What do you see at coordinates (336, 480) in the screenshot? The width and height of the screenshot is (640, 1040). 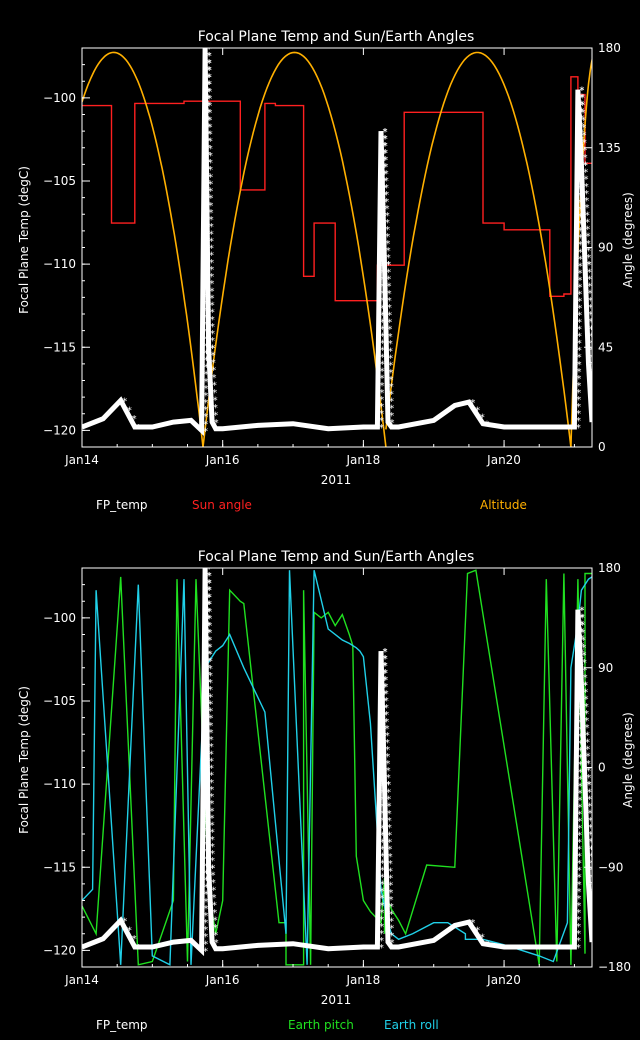 I see `chart-top-xlabel: 2011` at bounding box center [336, 480].